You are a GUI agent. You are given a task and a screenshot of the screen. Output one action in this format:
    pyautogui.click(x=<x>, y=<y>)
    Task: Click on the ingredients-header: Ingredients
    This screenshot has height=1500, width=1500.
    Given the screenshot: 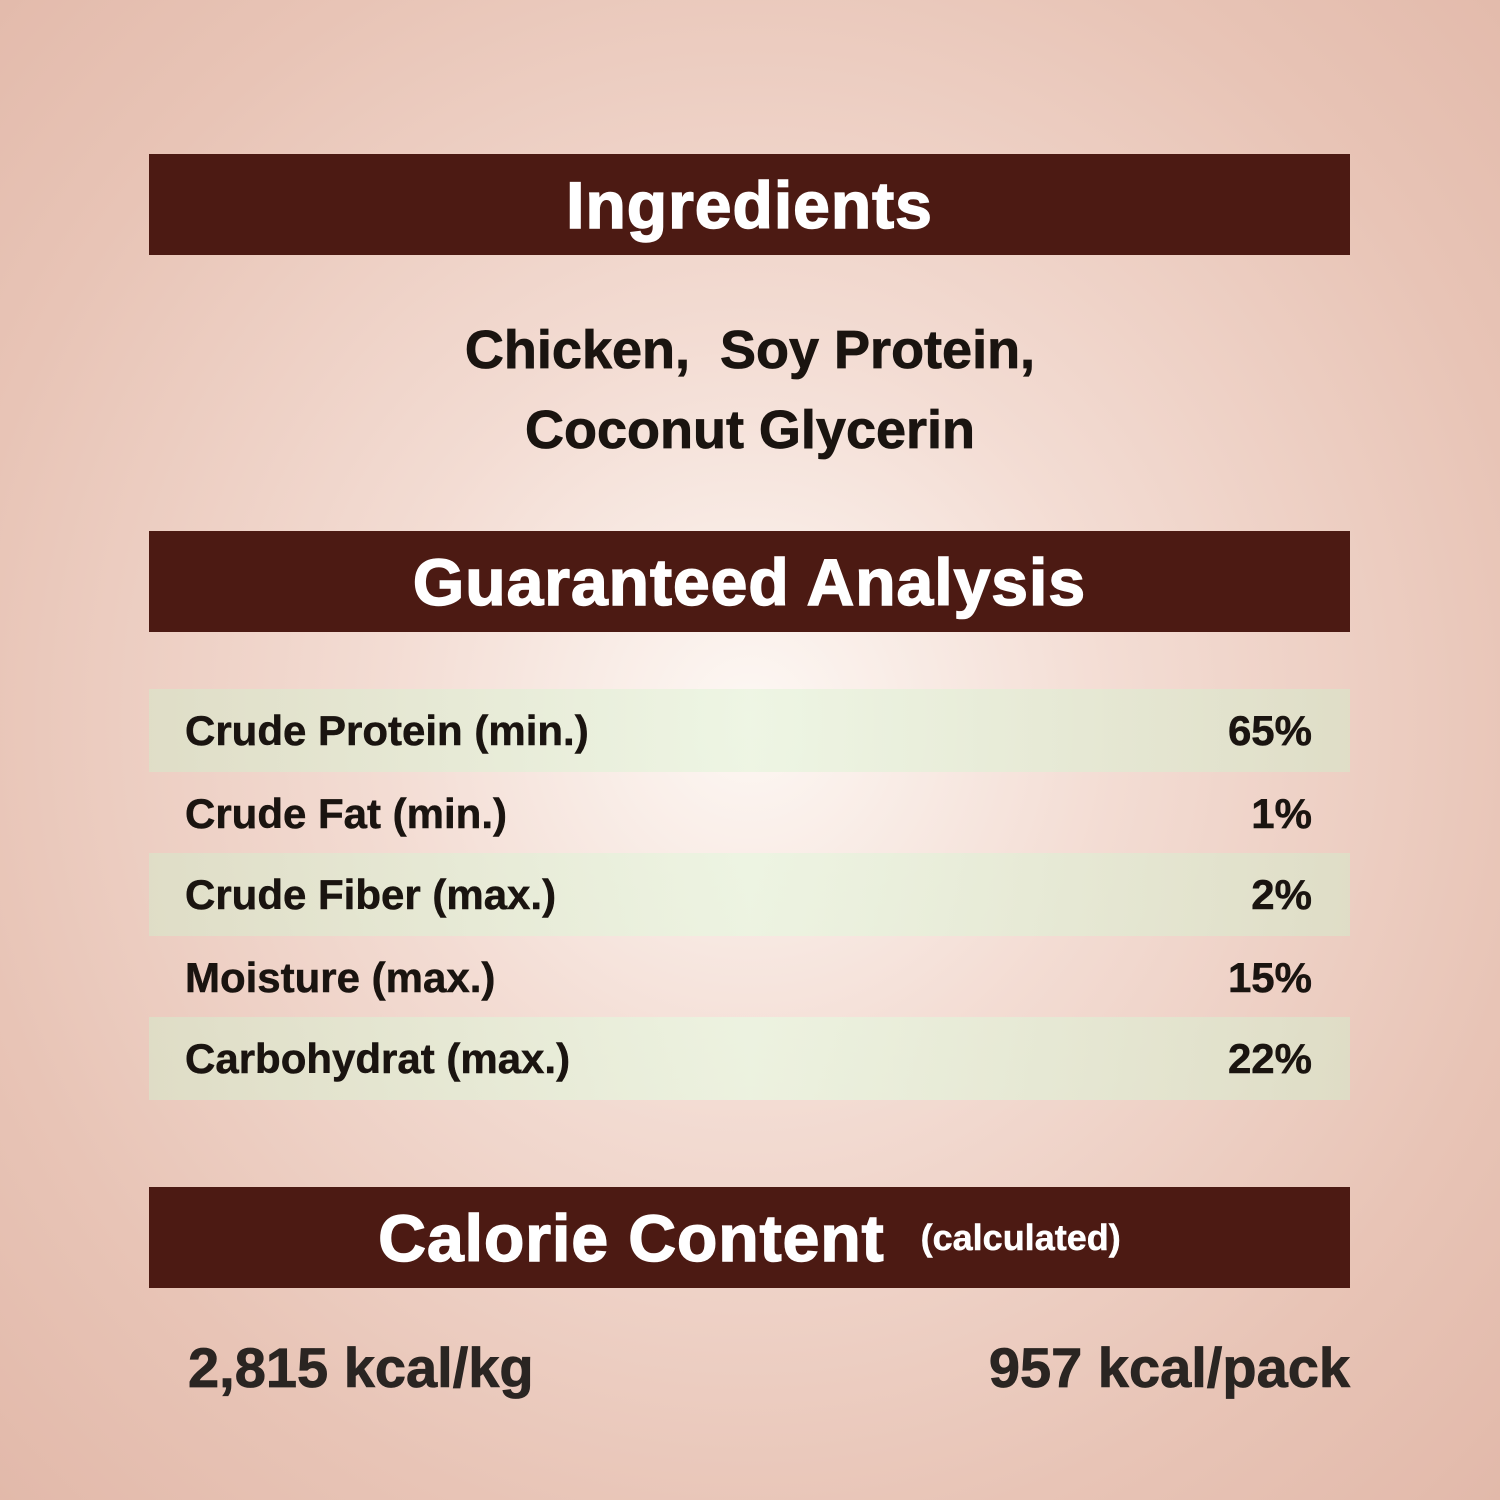 What is the action you would take?
    pyautogui.click(x=749, y=204)
    